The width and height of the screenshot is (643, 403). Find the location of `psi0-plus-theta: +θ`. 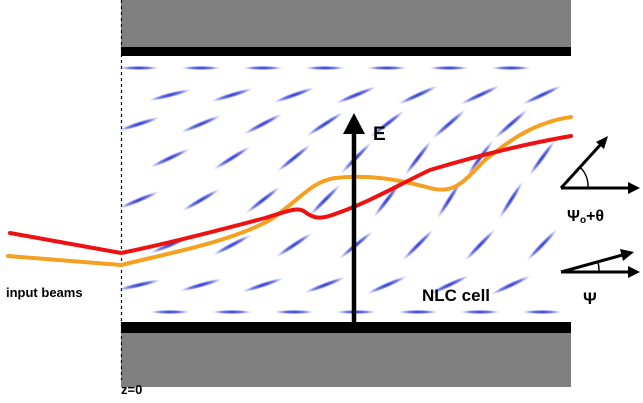

psi0-plus-theta: +θ is located at coordinates (595, 216).